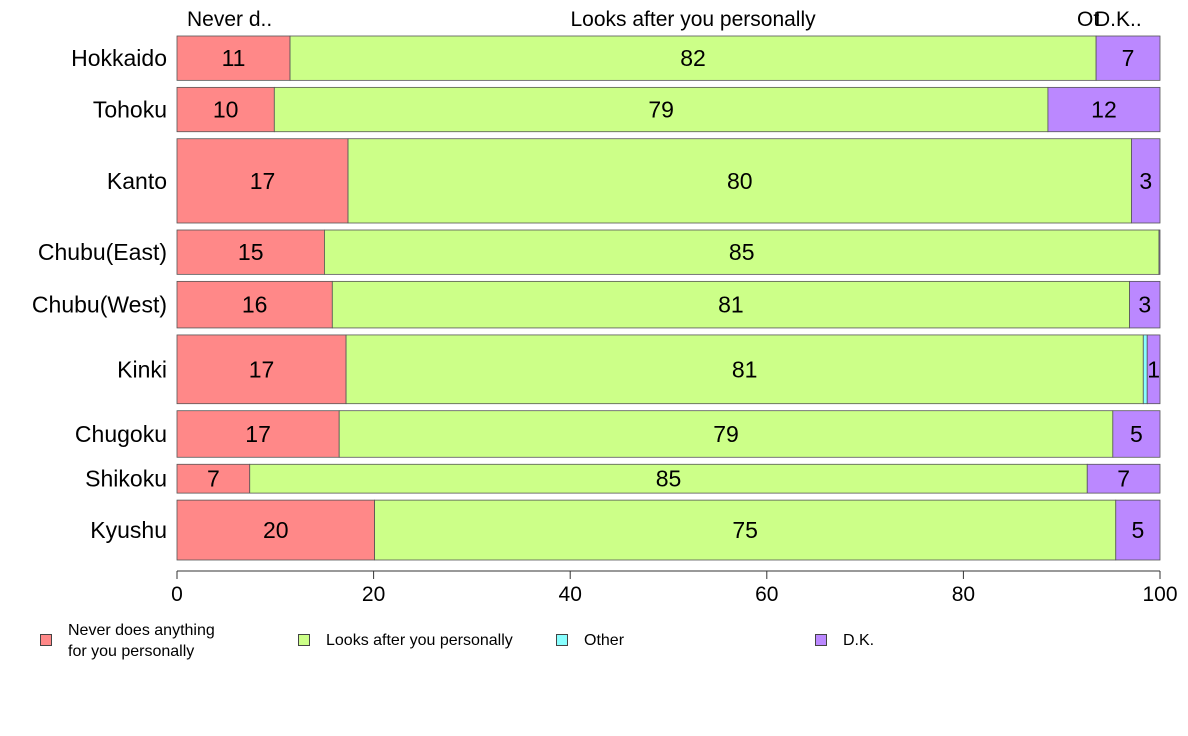  Describe the element at coordinates (373, 594) in the screenshot. I see `x-tick-label: 20` at that location.